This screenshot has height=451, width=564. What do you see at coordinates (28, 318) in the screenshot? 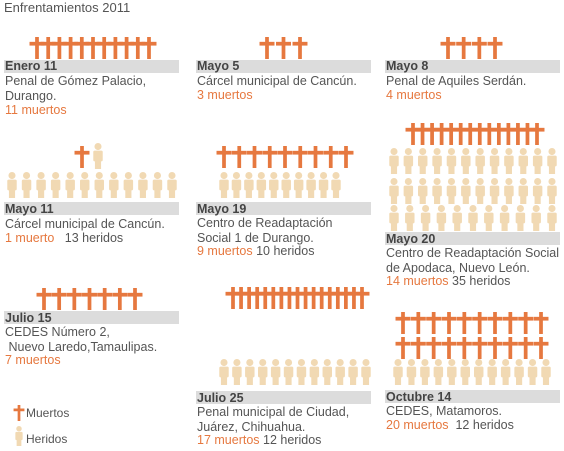
I see `event-date: Julio 15` at bounding box center [28, 318].